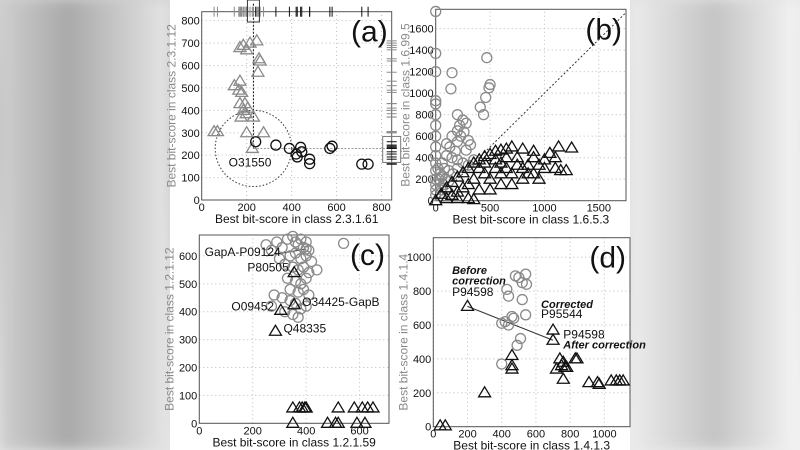  What do you see at coordinates (188, 341) in the screenshot?
I see `y-tick-label: 300` at bounding box center [188, 341].